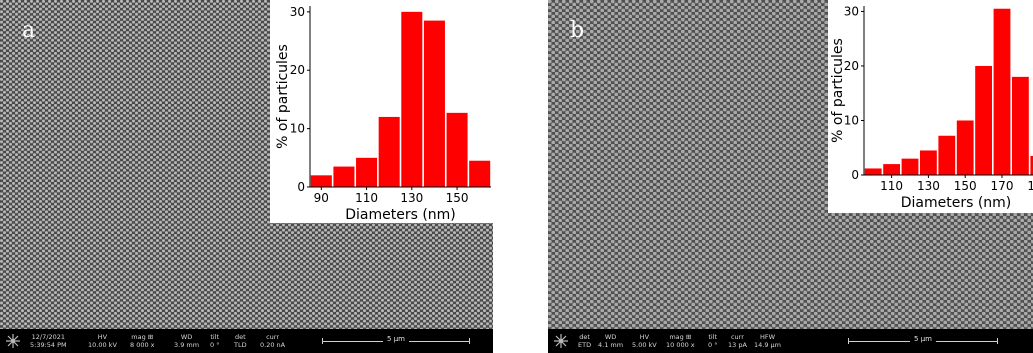 The image size is (1033, 353). I want to click on info-mag: mag ⊞ 8 000 x, so click(142, 341).